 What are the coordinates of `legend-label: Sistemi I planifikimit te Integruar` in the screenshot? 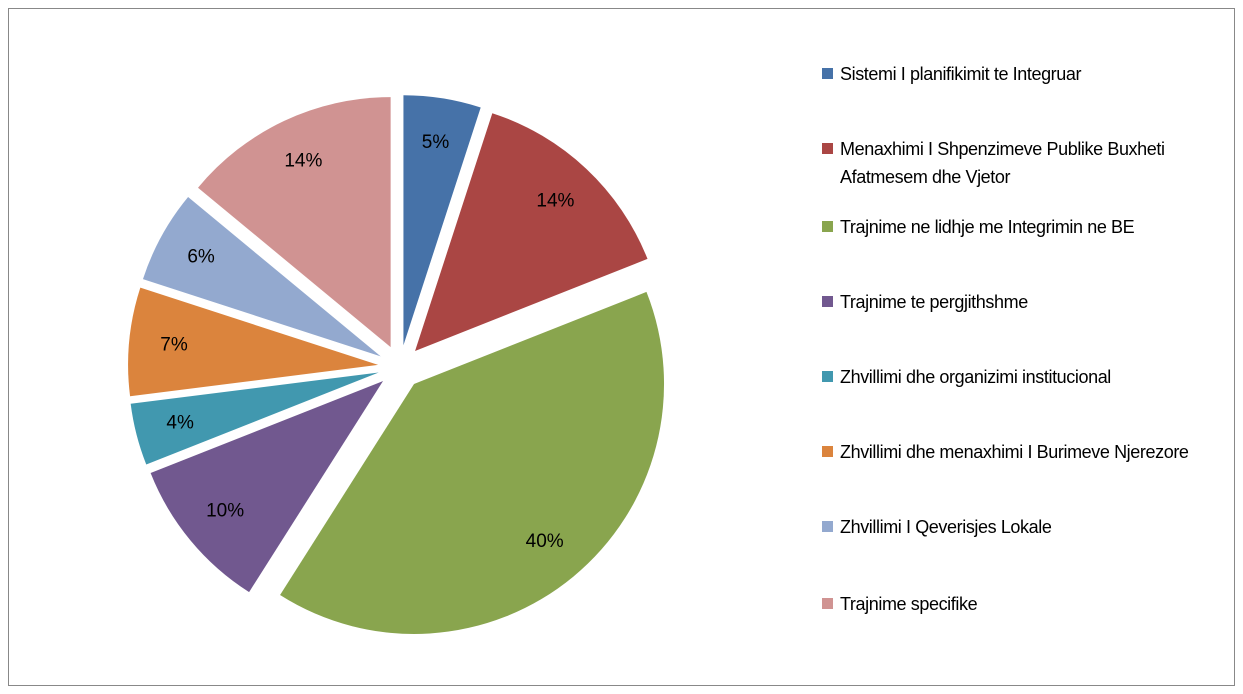 It's located at (961, 74).